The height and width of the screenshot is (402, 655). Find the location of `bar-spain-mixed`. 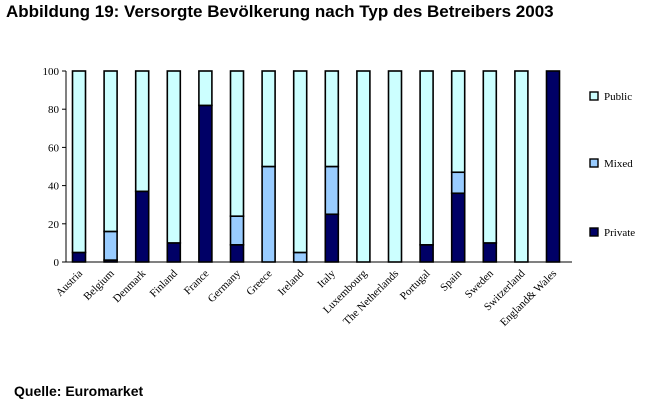

bar-spain-mixed is located at coordinates (458, 183).